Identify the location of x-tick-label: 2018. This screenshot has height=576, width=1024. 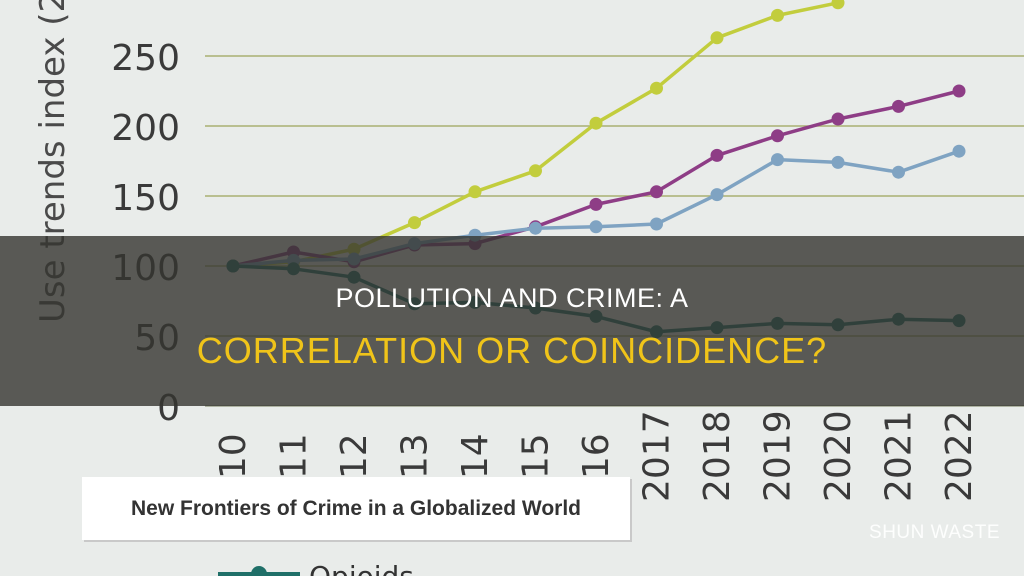
(717, 456).